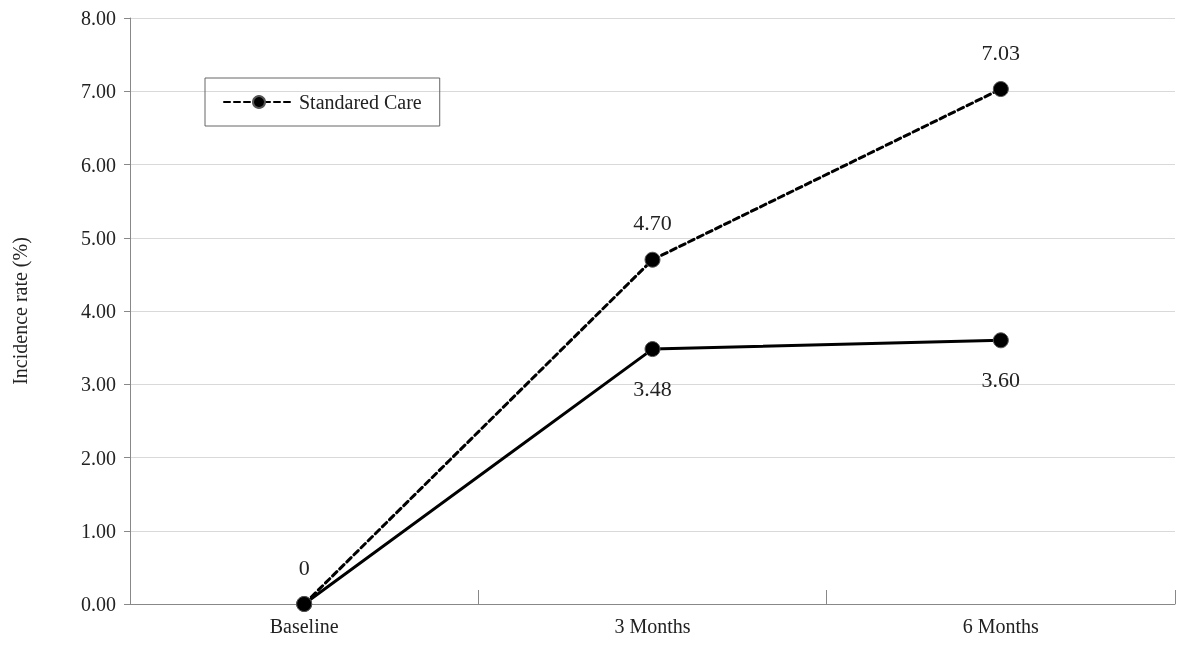 The image size is (1186, 651). I want to click on y-tick-label: 5.00, so click(98, 237).